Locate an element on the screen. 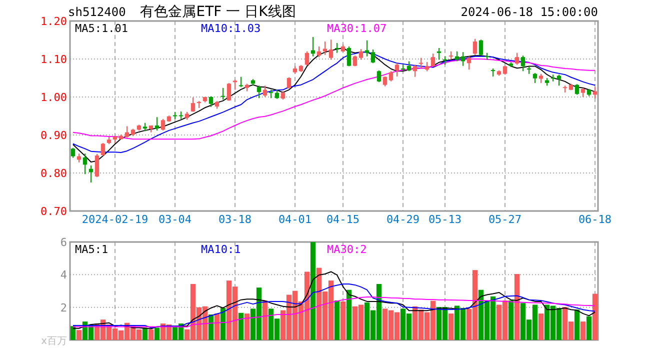 The image size is (660, 360). chart-title: 有色金属ETF 一 日K线图 is located at coordinates (218, 12).